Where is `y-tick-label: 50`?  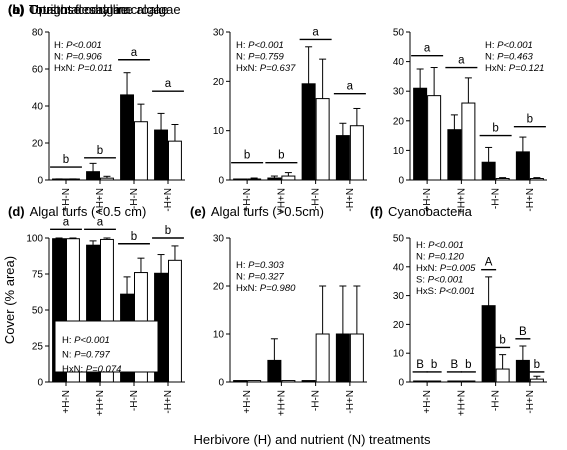 y-tick-label: 50 is located at coordinates (399, 33).